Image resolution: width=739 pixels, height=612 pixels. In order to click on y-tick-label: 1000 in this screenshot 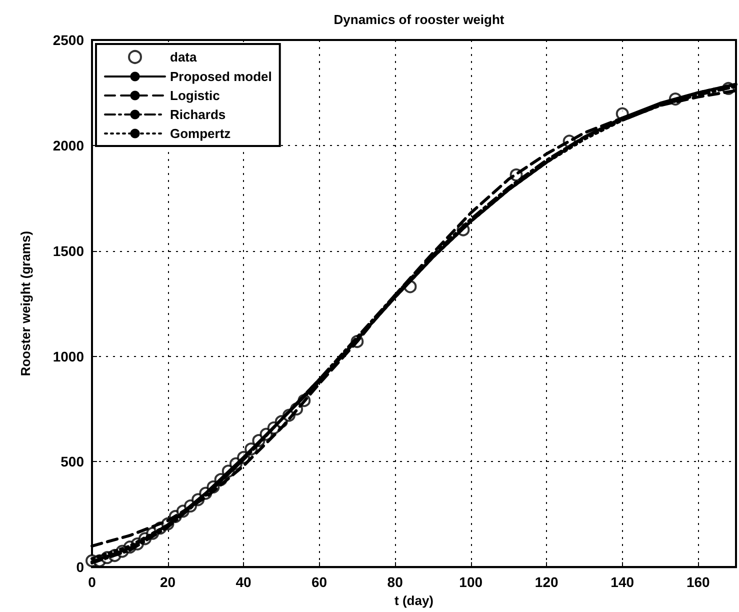, I will do `click(68, 356)`.